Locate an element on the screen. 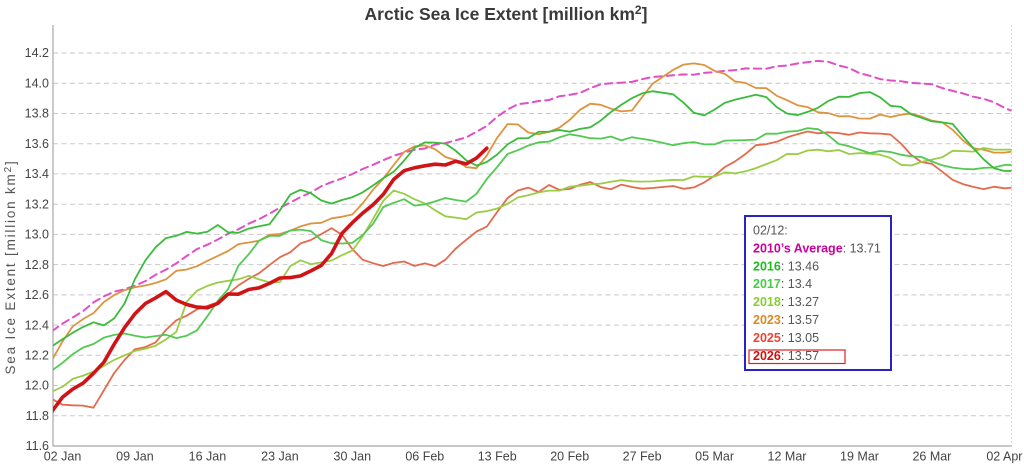  svg-text: 23 Jan is located at coordinates (280, 457).